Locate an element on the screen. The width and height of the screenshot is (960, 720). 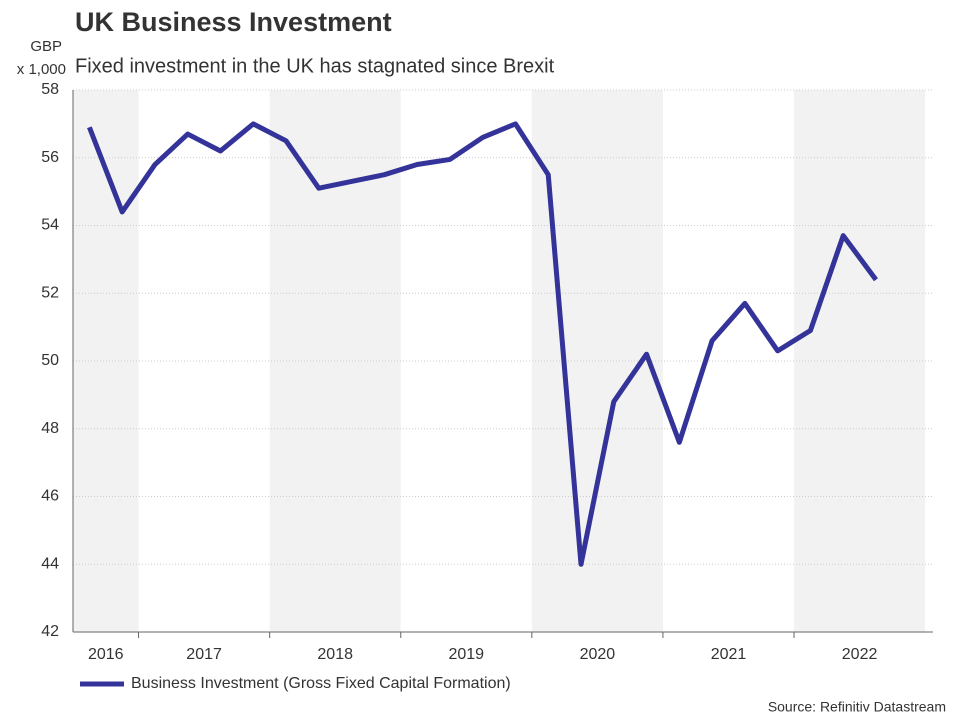
x-tick-label: 2018 is located at coordinates (335, 654).